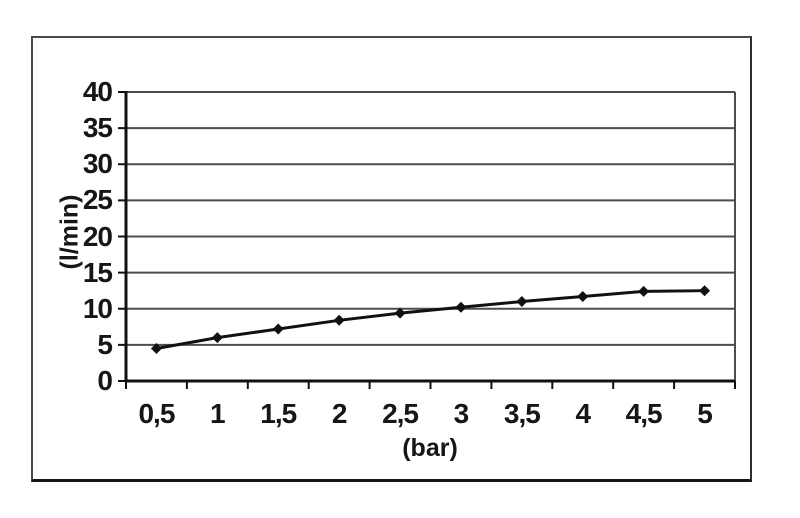  Describe the element at coordinates (97, 164) in the screenshot. I see `y-tick-label: 30` at that location.